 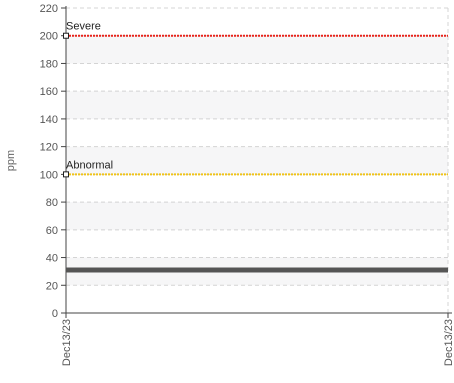 I want to click on threshold-label: Severe, so click(x=83, y=27).